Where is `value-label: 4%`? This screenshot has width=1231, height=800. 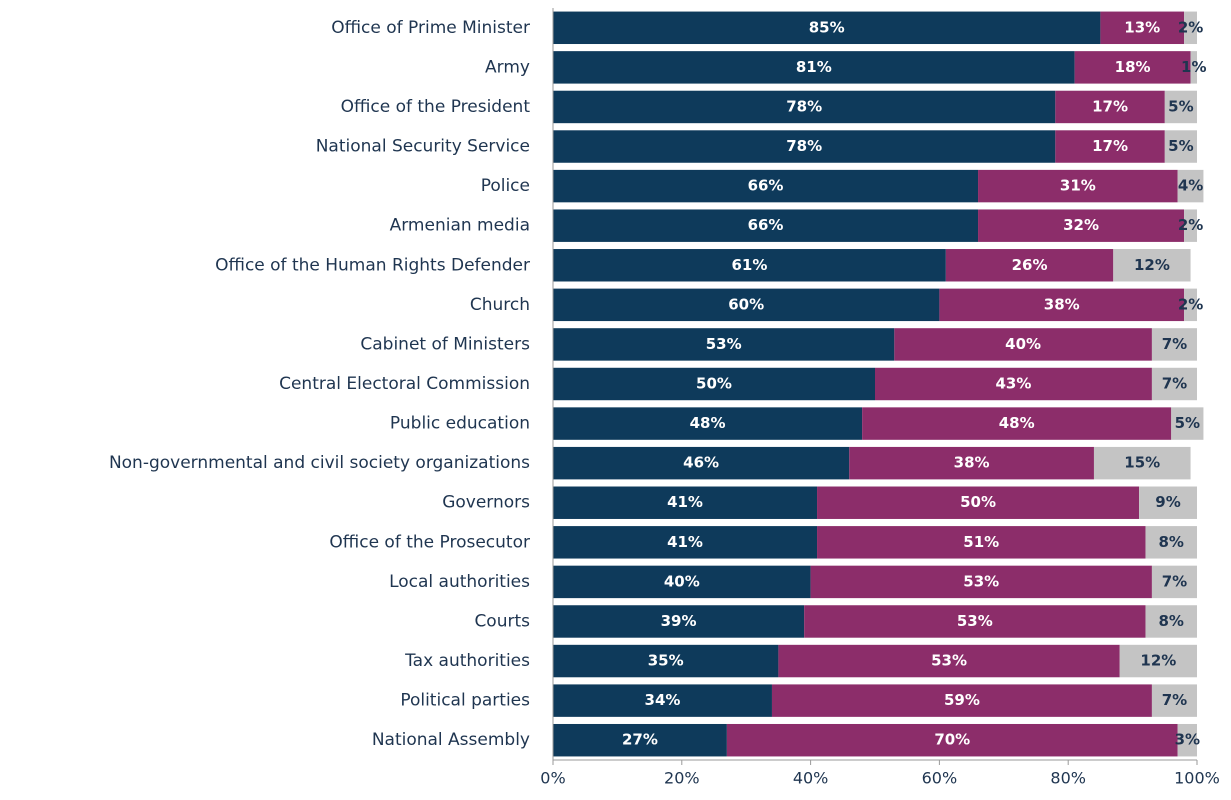
value-label: 4% is located at coordinates (1190, 186).